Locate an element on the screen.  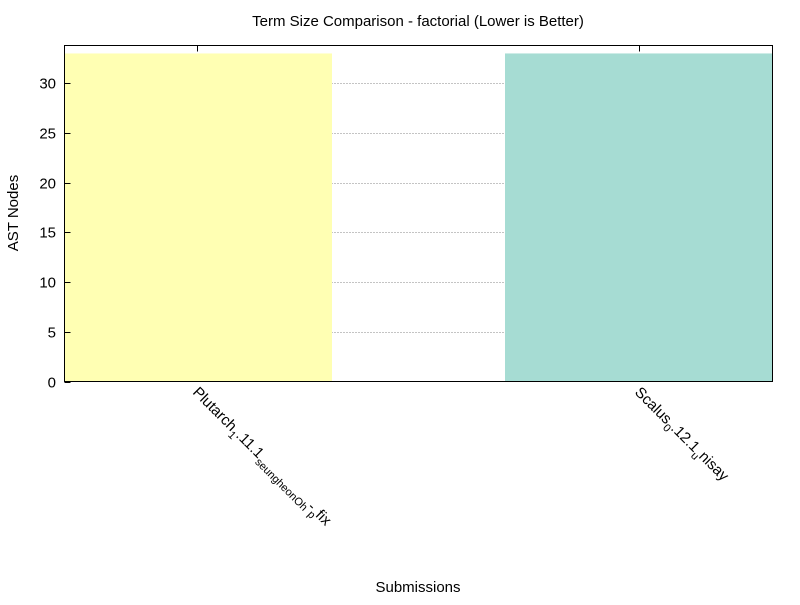
y-tick-label-30: 30 is located at coordinates (47, 84).